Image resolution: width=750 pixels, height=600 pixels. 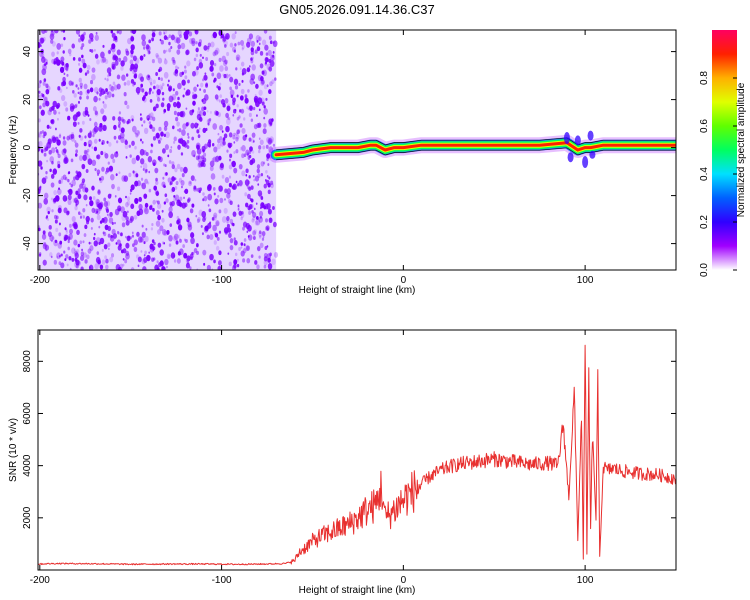 I want to click on spectrogram-x-tick-label: -100, so click(x=222, y=280).